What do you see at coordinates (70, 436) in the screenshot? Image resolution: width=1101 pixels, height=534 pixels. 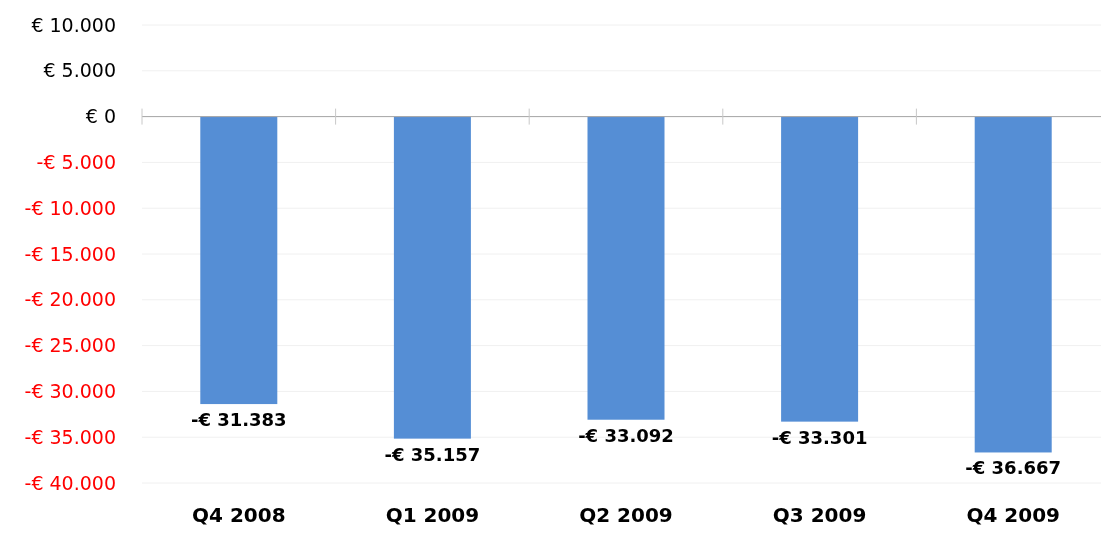 I see `y-tick-label: -€ 35.000` at bounding box center [70, 436].